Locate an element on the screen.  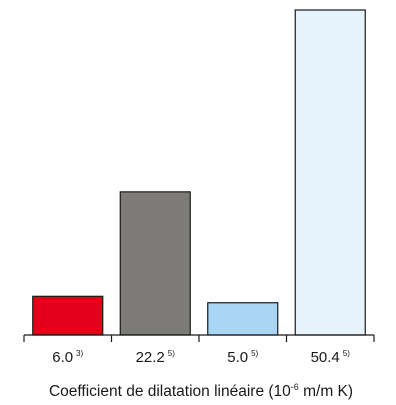
x-tick-label: 6.0 3) is located at coordinates (67, 357).